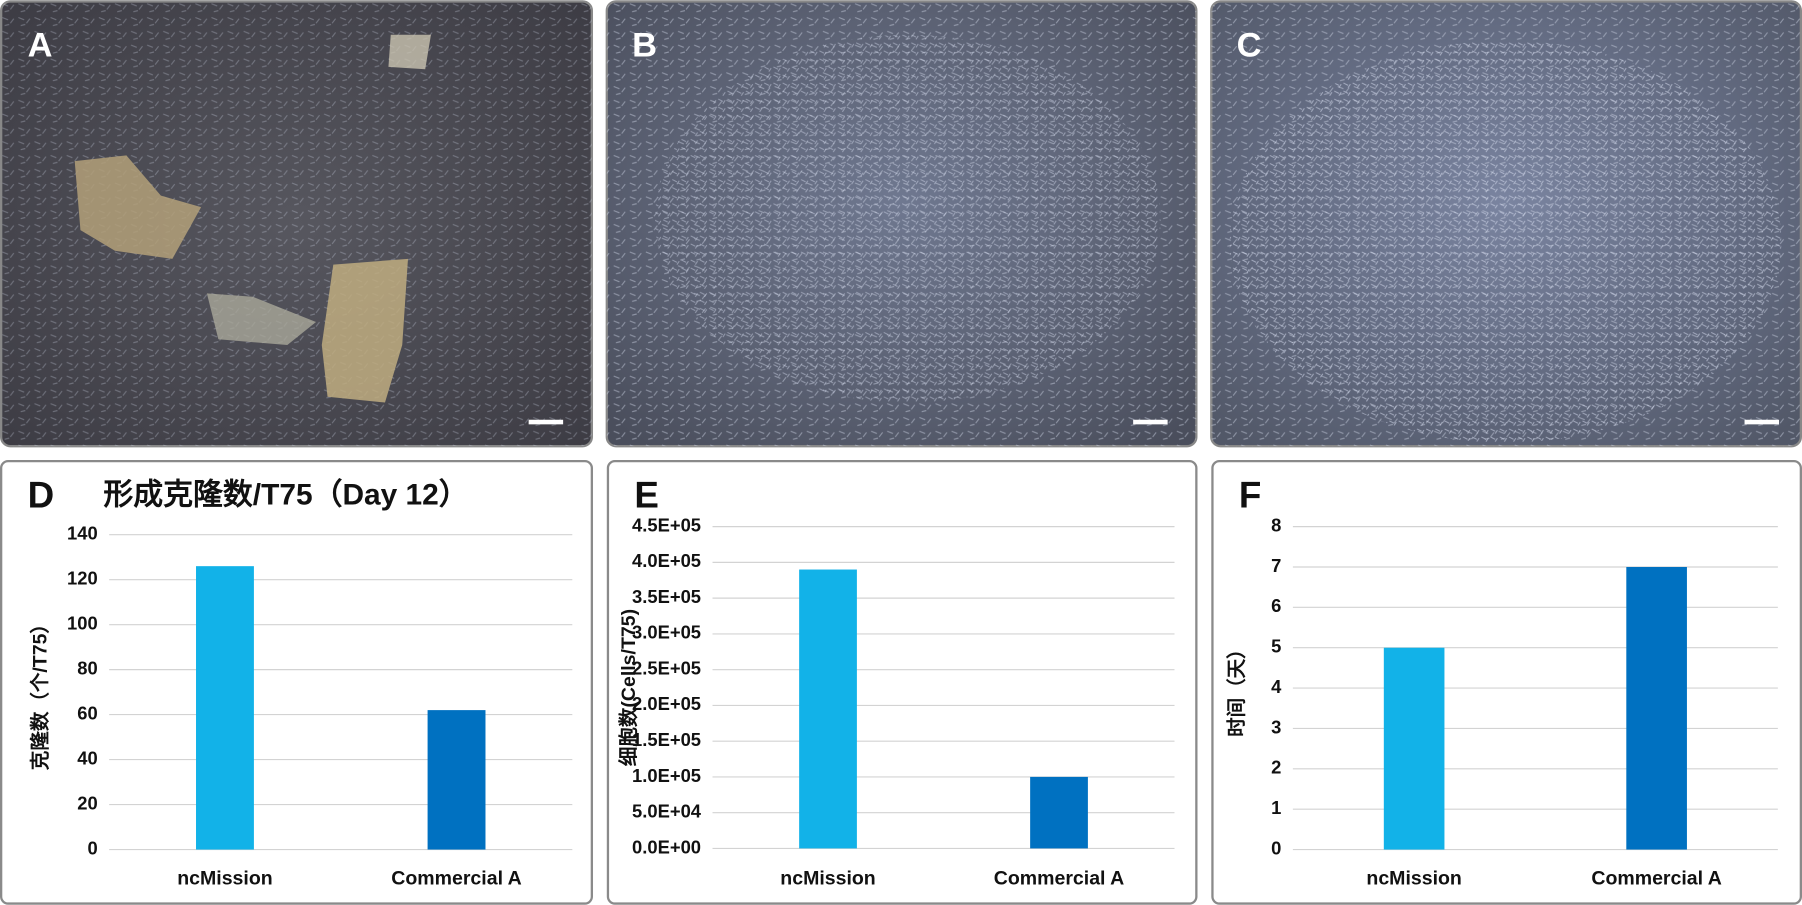 This screenshot has width=1802, height=905. What do you see at coordinates (87, 712) in the screenshot?
I see `y-tick-label: 60` at bounding box center [87, 712].